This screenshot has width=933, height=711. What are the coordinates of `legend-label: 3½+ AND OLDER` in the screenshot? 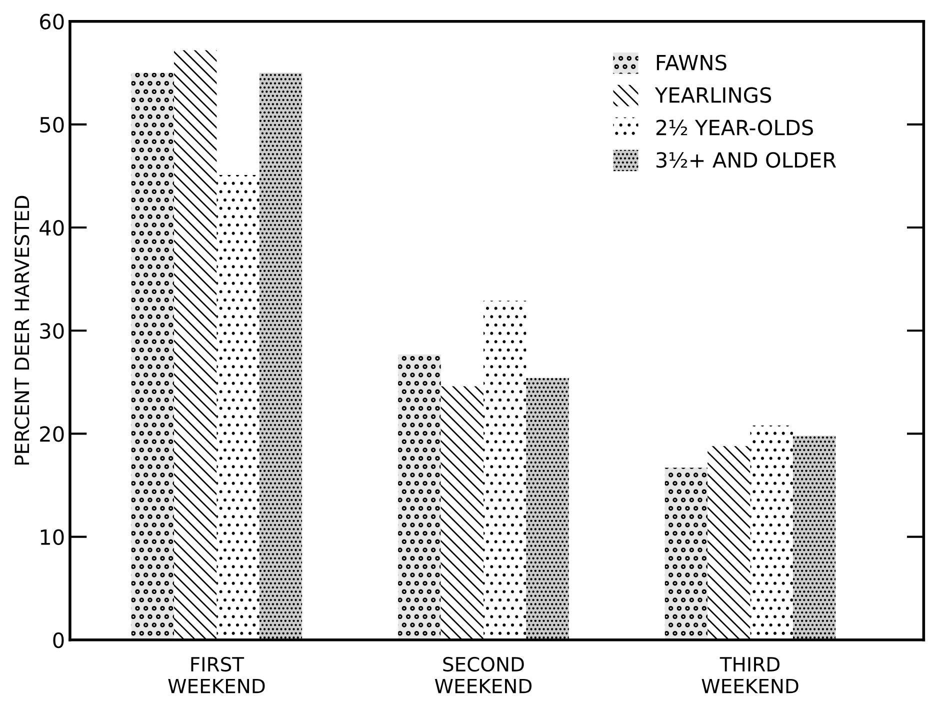 It's located at (746, 160).